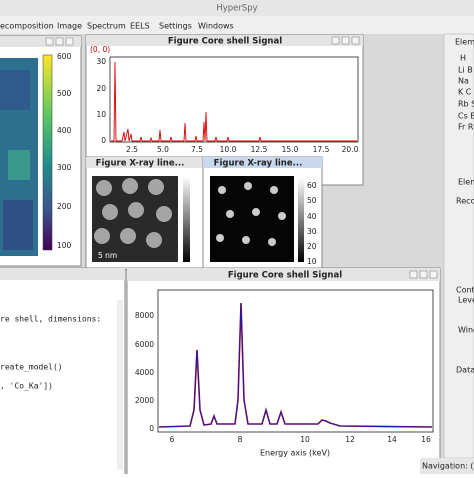 The image size is (474, 478). Describe the element at coordinates (466, 116) in the screenshot. I see `element-button: Cs B` at that location.